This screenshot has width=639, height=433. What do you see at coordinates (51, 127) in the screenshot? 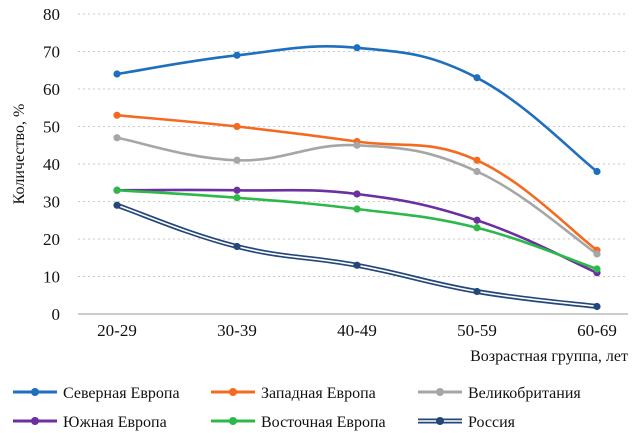
I see `y-tick-label: 50` at bounding box center [51, 127].